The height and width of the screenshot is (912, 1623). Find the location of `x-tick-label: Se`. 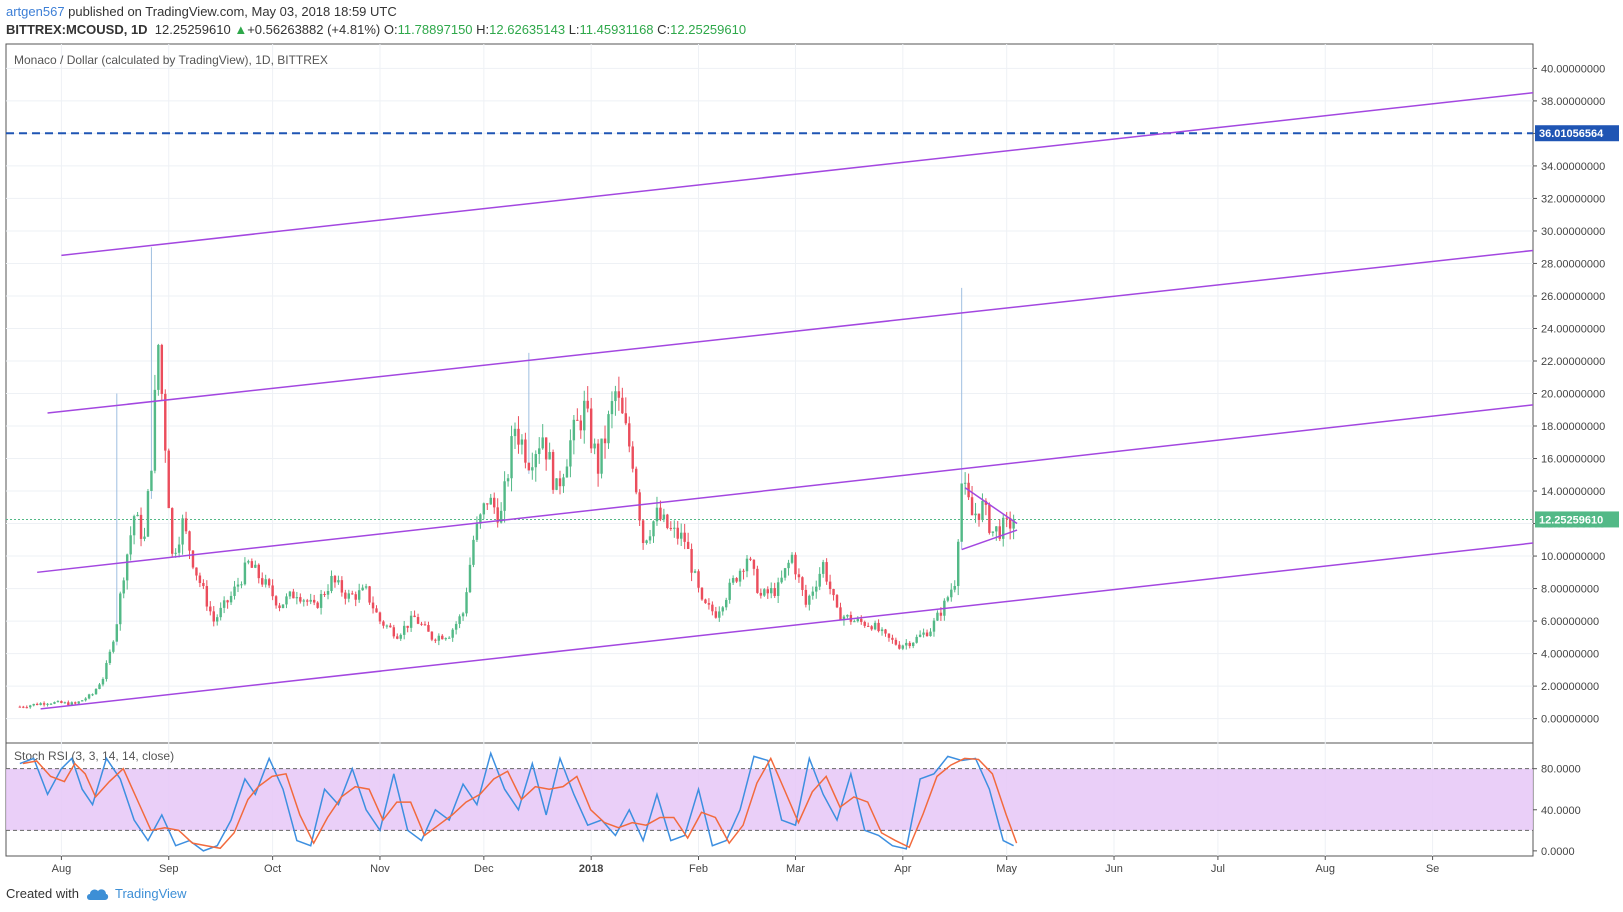

x-tick-label: Se is located at coordinates (1432, 869).